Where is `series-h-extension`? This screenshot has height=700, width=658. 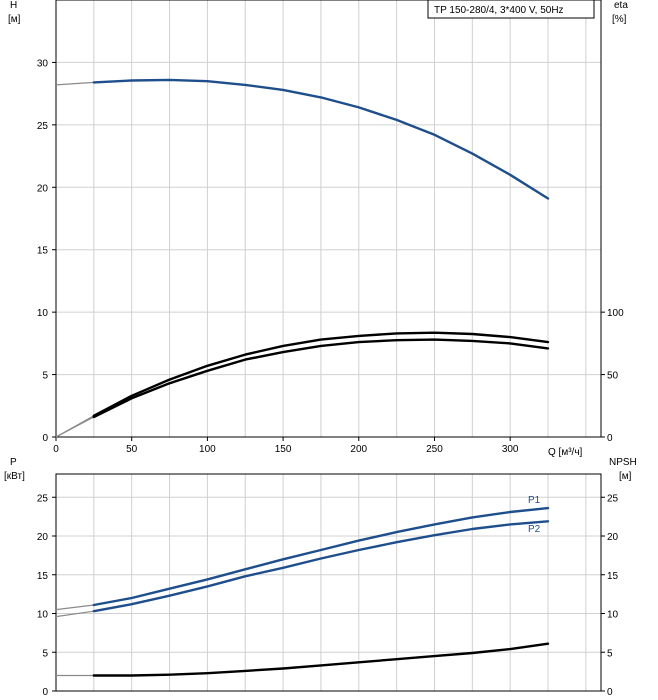
series-h-extension is located at coordinates (74, 83).